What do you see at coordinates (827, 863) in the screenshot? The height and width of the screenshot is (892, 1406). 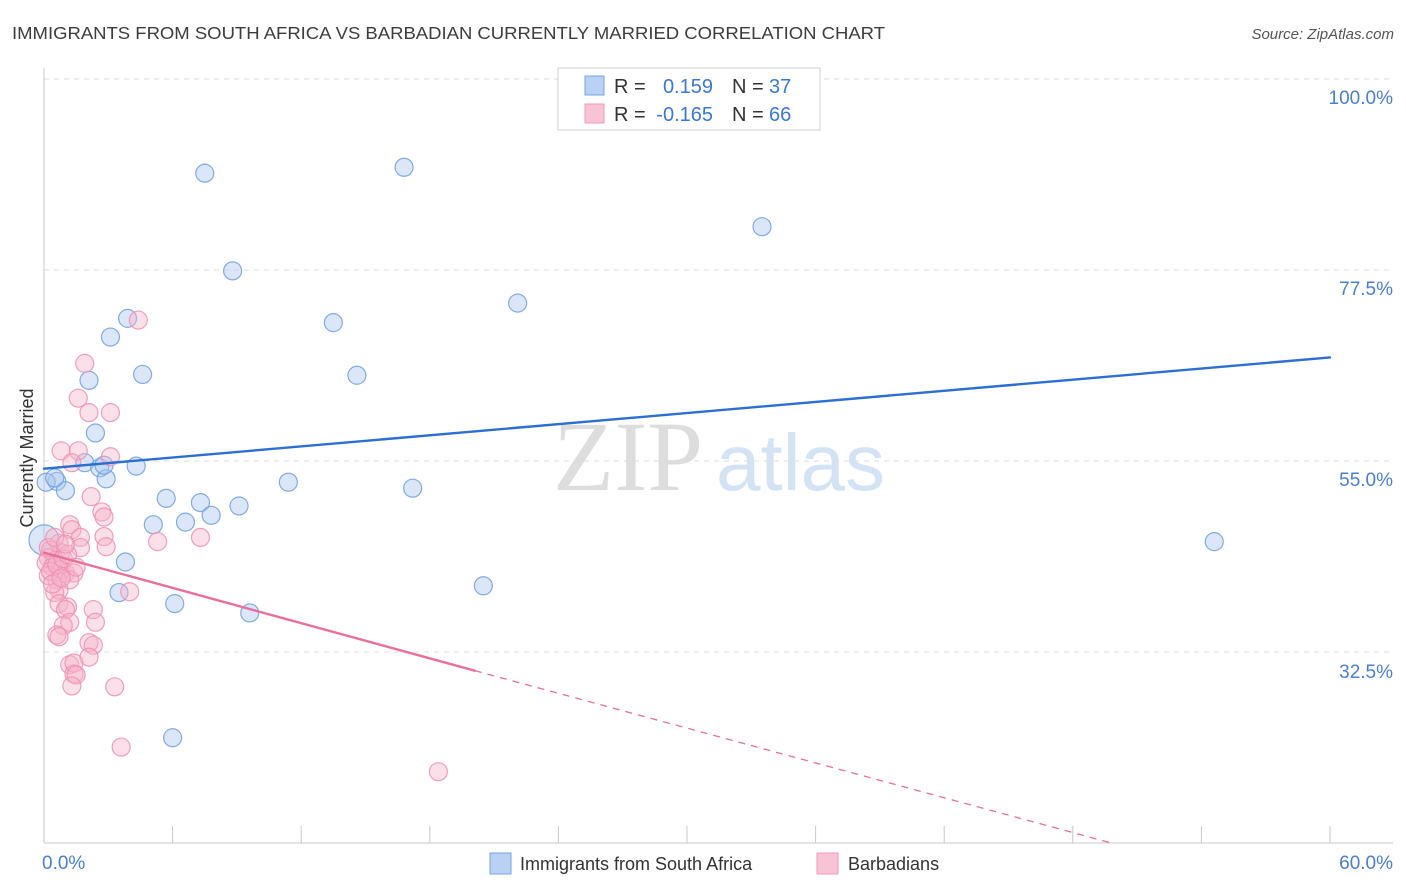 I see `series-legend-swatch-barbadians` at bounding box center [827, 863].